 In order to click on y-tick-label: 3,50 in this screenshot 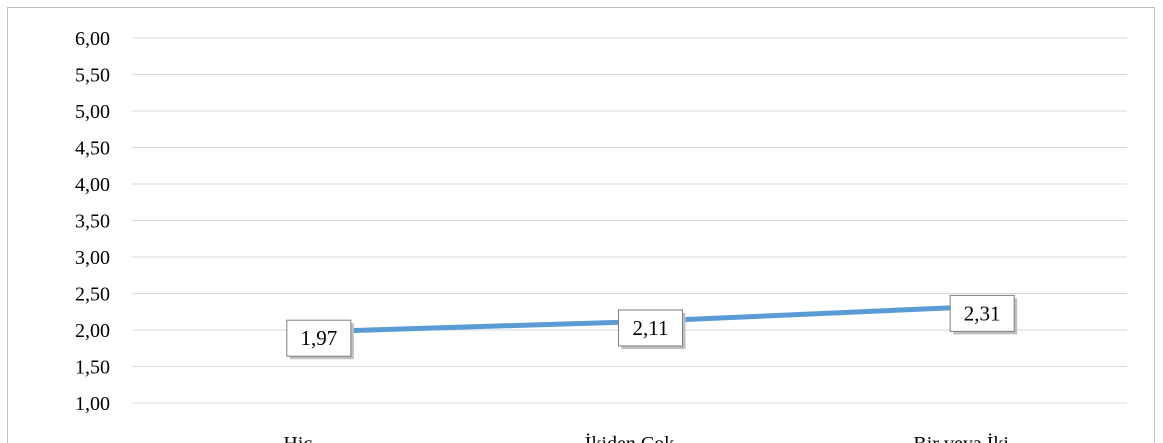, I will do `click(92, 222)`.